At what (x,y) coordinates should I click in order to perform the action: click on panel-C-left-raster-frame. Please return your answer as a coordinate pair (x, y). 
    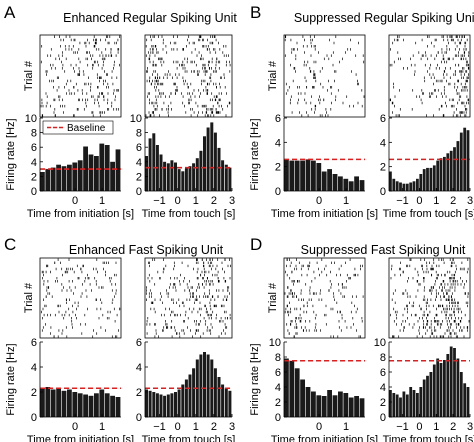
    Looking at the image, I should click on (80, 298).